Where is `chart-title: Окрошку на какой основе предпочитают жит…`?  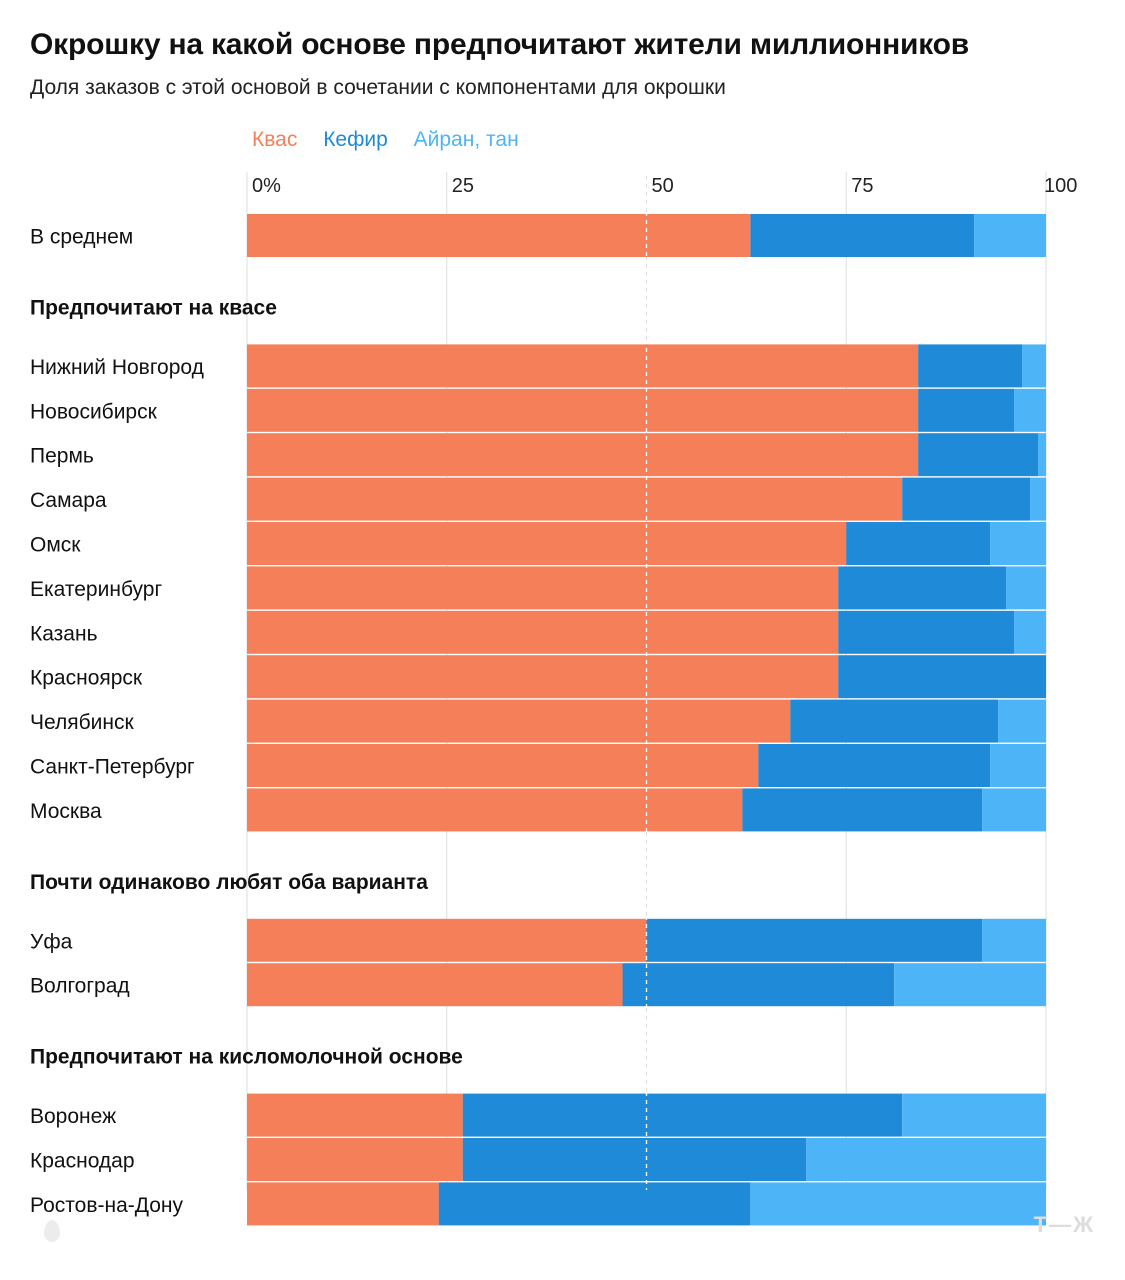 chart-title: Окрошку на какой основе предпочитают жит… is located at coordinates (500, 44).